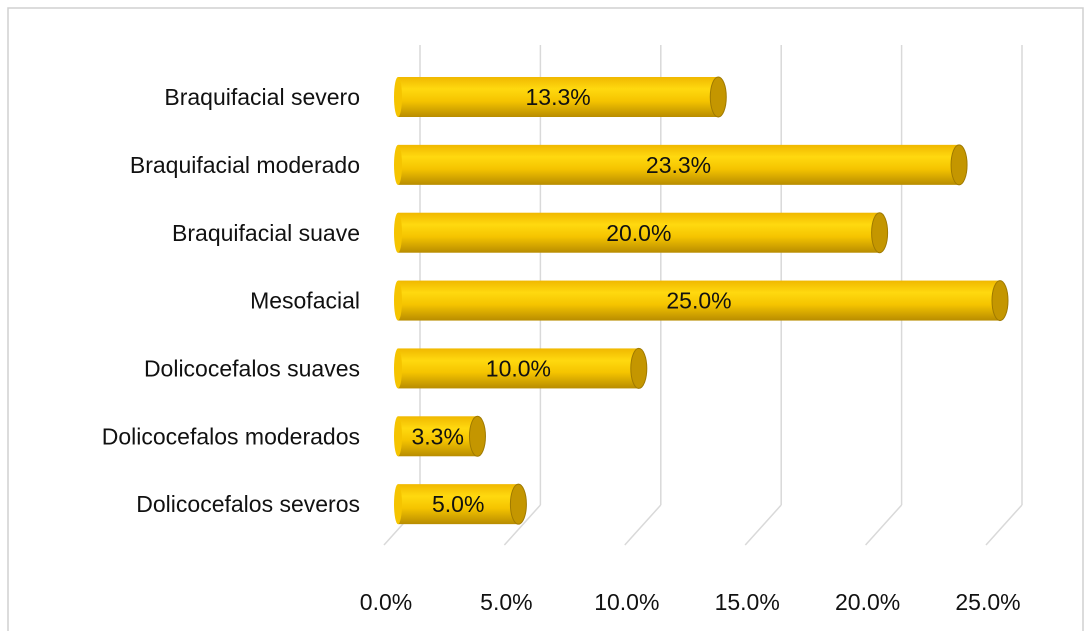 The height and width of the screenshot is (631, 1088). I want to click on y-tick-label: Mesofacial, so click(305, 301).